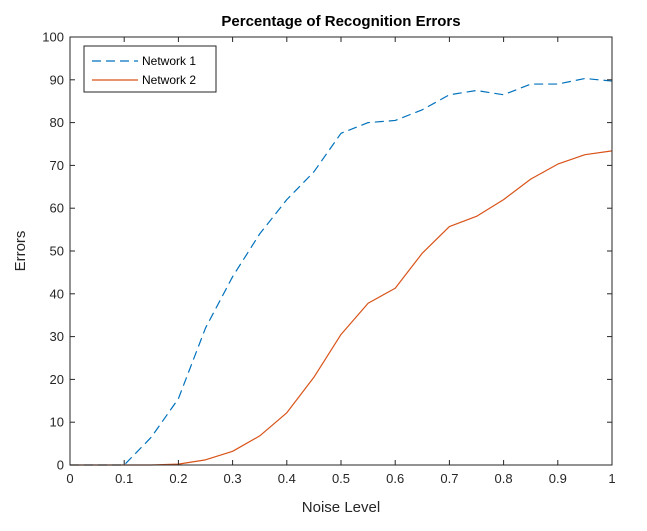 This screenshot has width=647, height=531. Describe the element at coordinates (169, 80) in the screenshot. I see `legend-label-network-2: Network 2` at that location.